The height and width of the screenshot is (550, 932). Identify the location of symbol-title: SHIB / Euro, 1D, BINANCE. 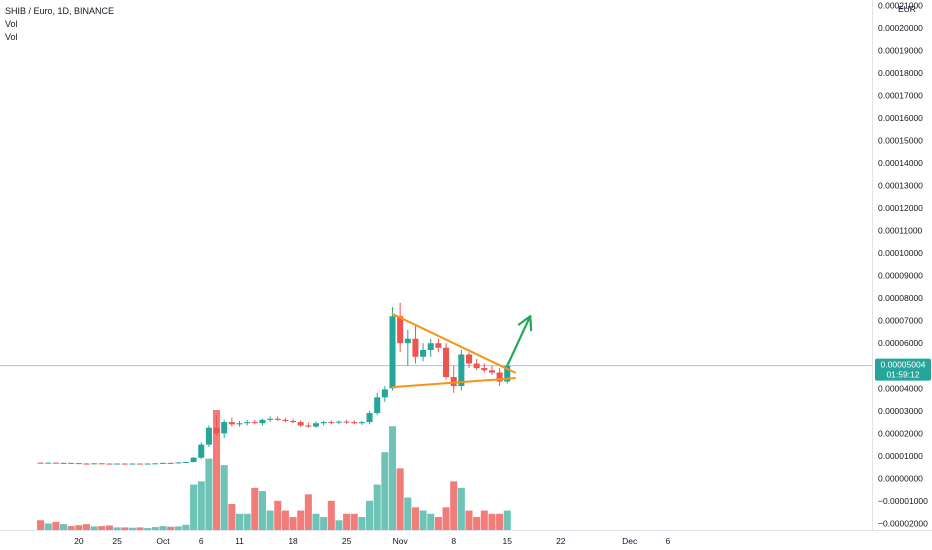
(60, 11).